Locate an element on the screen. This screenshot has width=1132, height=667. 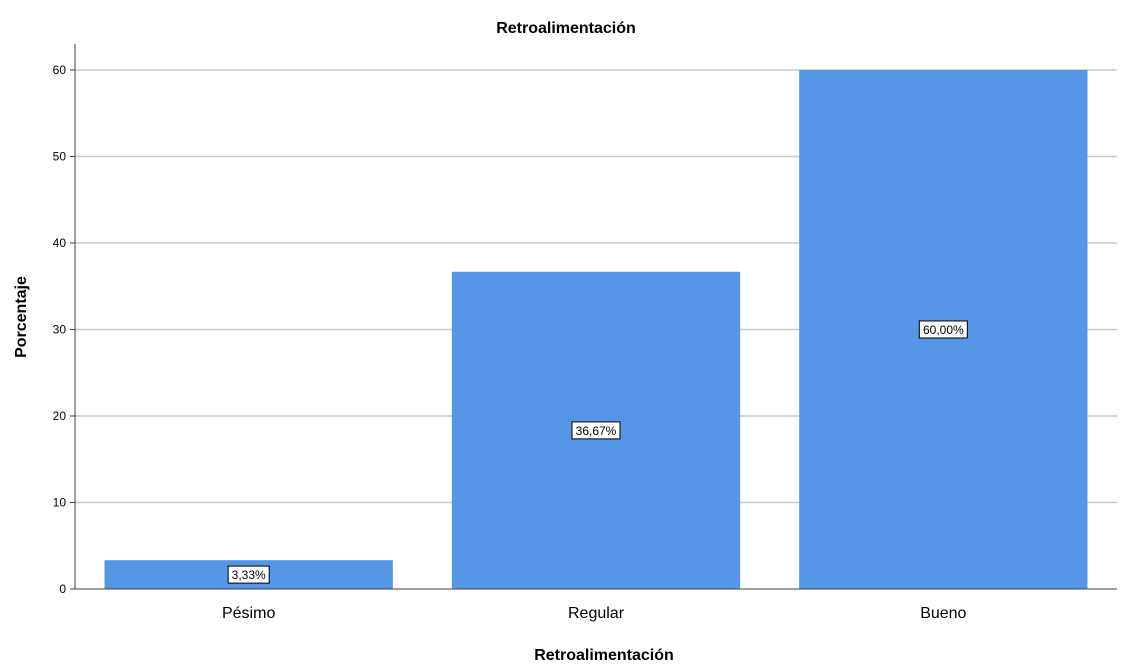
y-axis-title: Porcentaje is located at coordinates (21, 317).